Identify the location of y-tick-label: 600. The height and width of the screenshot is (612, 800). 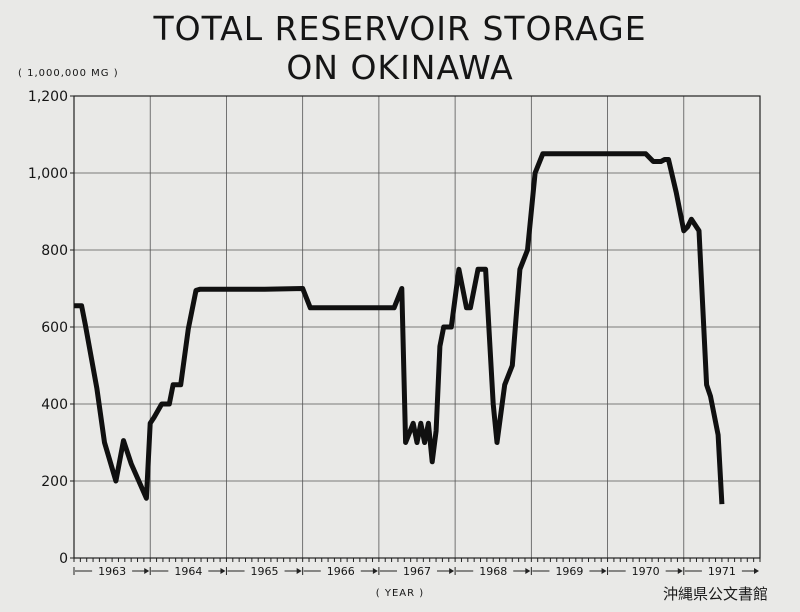
(54, 328).